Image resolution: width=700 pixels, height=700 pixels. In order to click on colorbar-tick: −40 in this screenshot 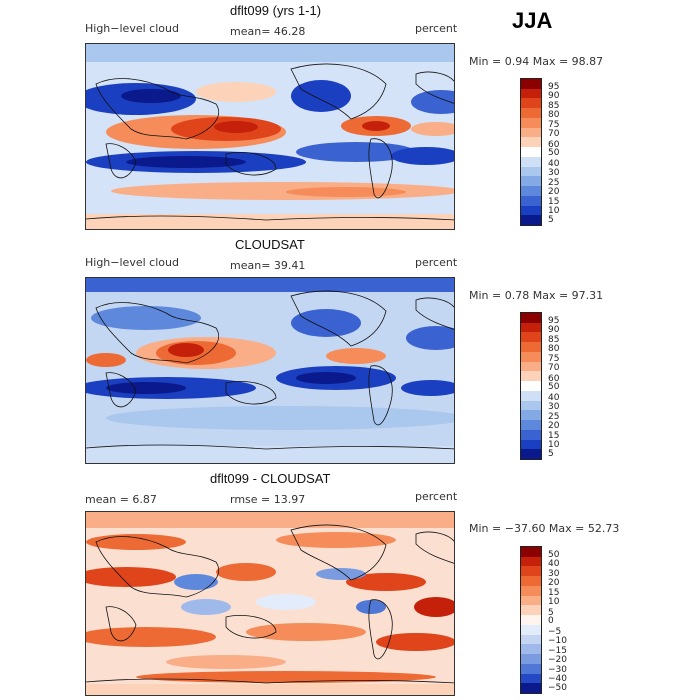, I will do `click(557, 679)`.